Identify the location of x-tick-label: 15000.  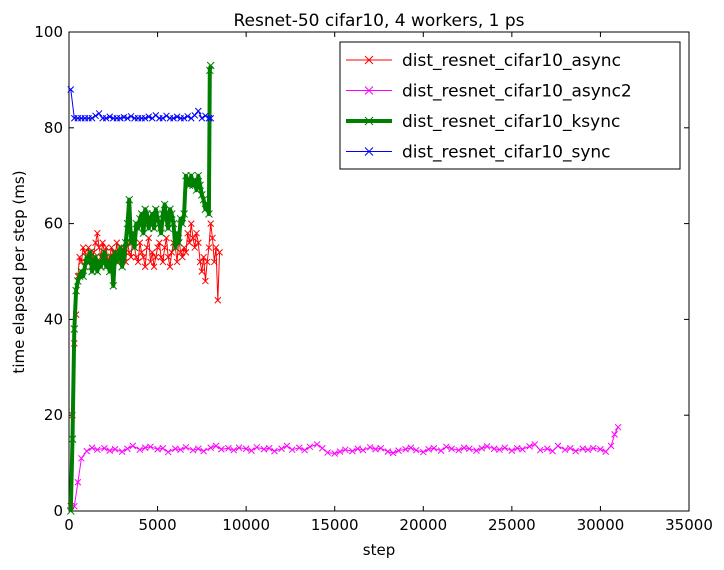
(335, 525).